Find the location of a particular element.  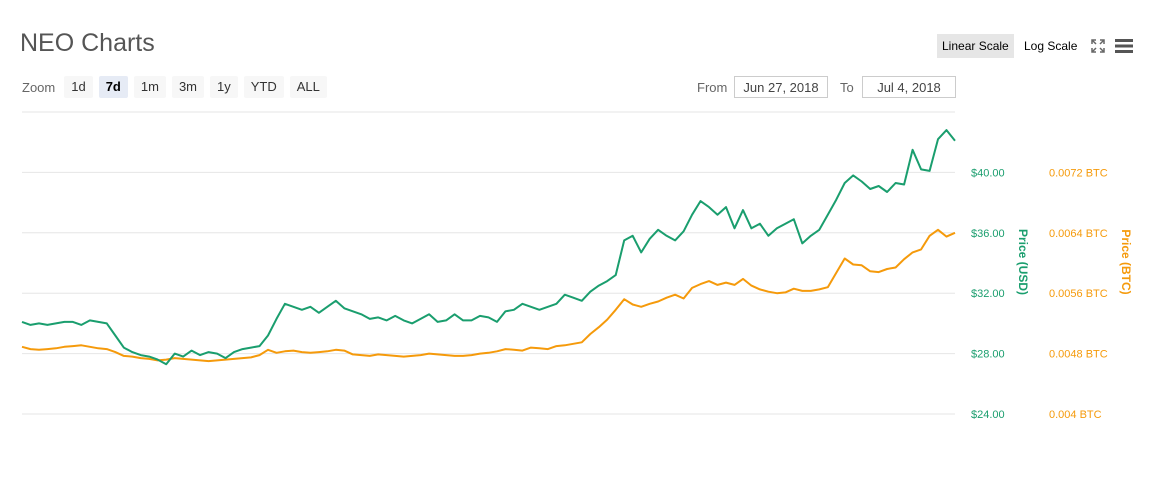

btc-axis-title: Price (BTC) is located at coordinates (1126, 261).